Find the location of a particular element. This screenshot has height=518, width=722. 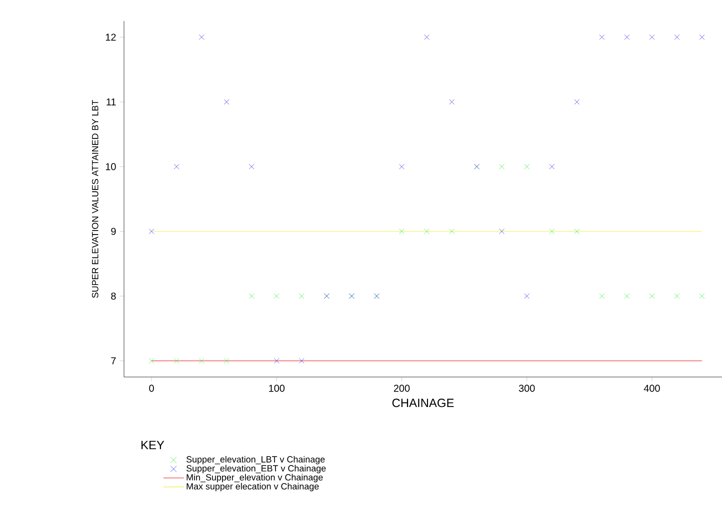

x-tick-label: 100 is located at coordinates (277, 388).